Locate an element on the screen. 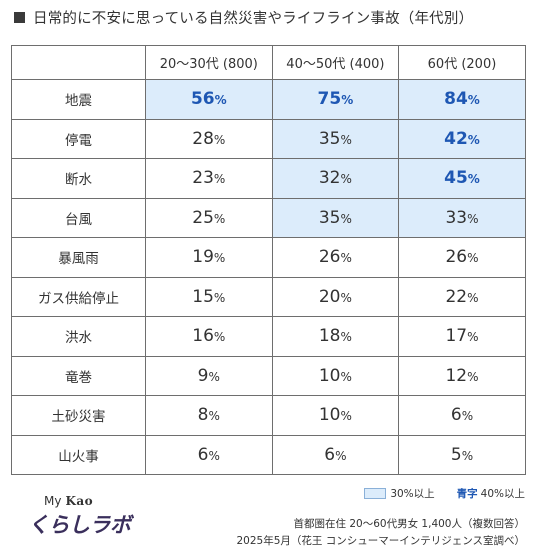  value-cell: 18% is located at coordinates (335, 336).